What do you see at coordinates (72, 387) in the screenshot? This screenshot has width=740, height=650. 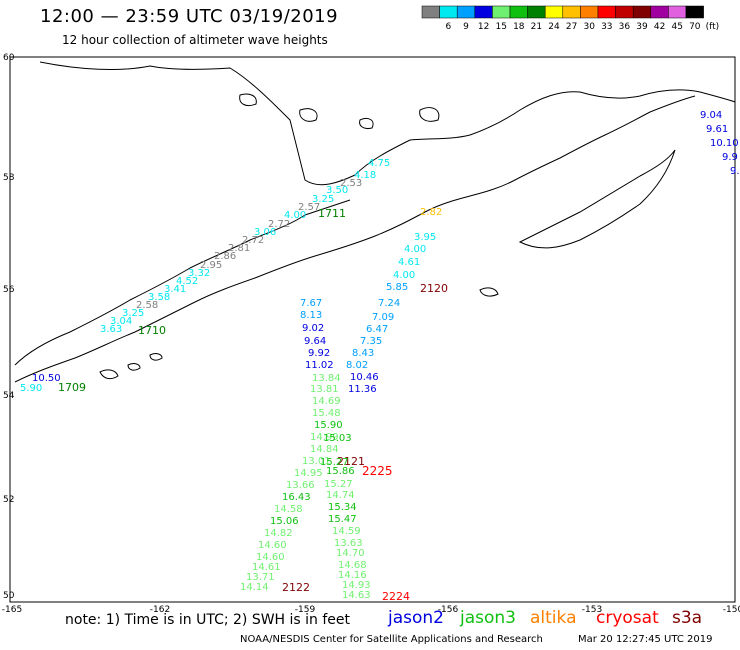 I see `track-time-label: 1709` at bounding box center [72, 387].